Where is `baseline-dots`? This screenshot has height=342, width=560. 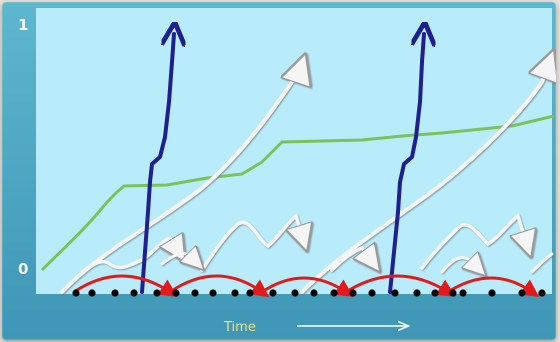
baseline-dots is located at coordinates (309, 293).